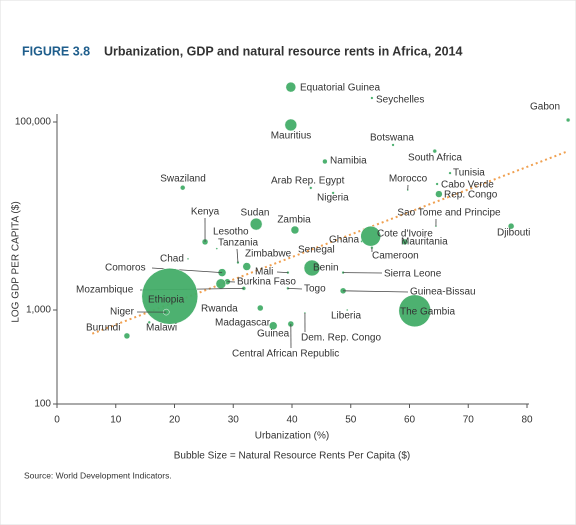 The width and height of the screenshot is (576, 525). What do you see at coordinates (16, 261) in the screenshot?
I see `y-axis-label: LOG GDP PER CAPITA ($)` at bounding box center [16, 261].